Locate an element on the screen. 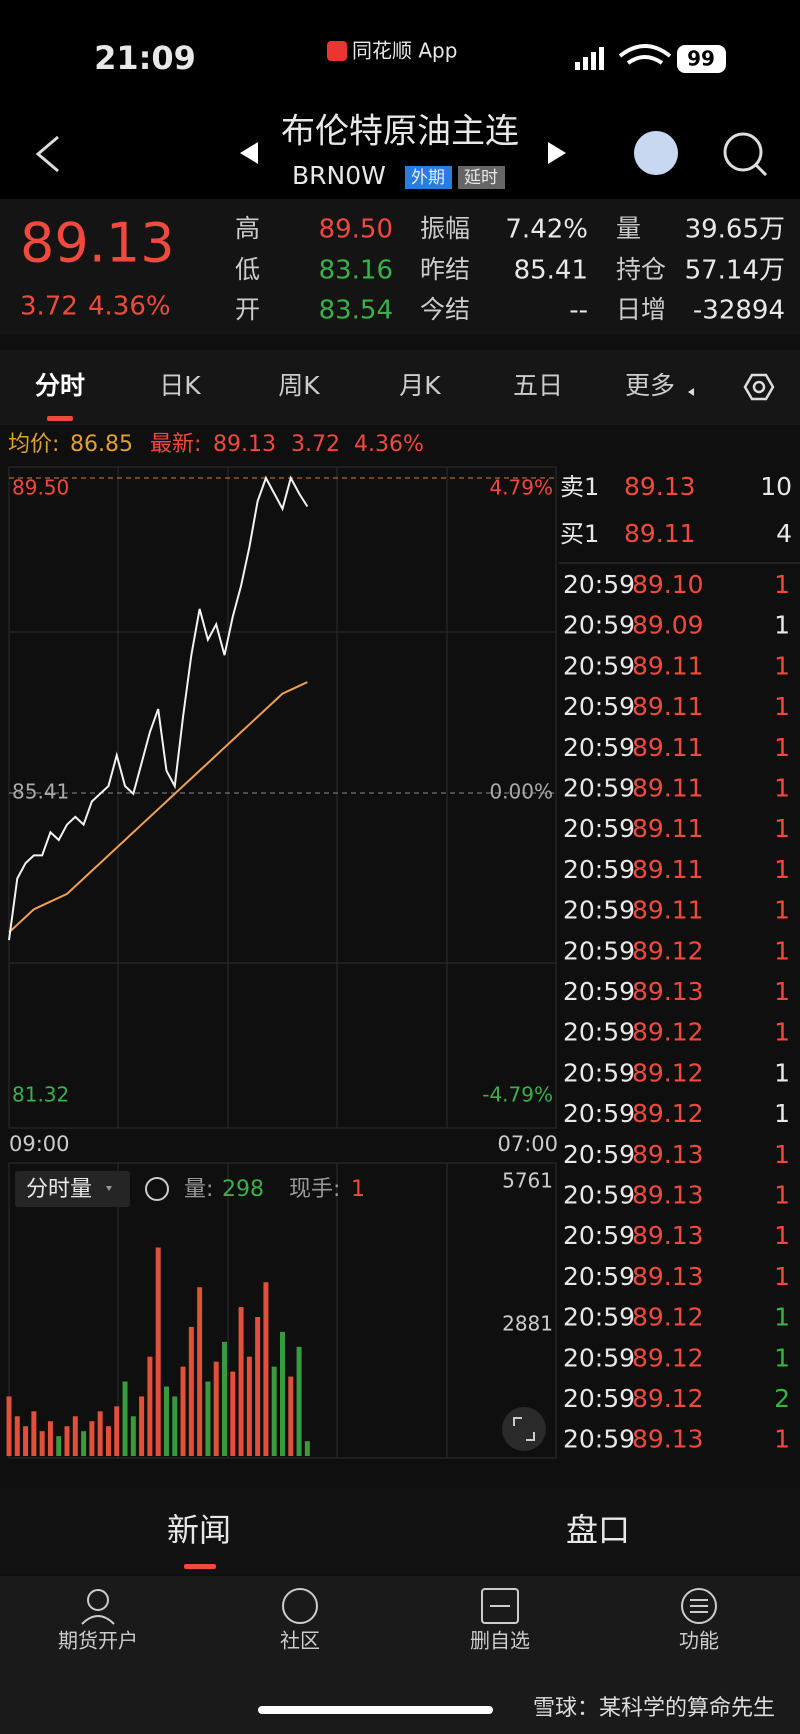 The width and height of the screenshot is (800, 1734). tabs: 分时 日K 周K 月K 五日 更多 is located at coordinates (355, 385).